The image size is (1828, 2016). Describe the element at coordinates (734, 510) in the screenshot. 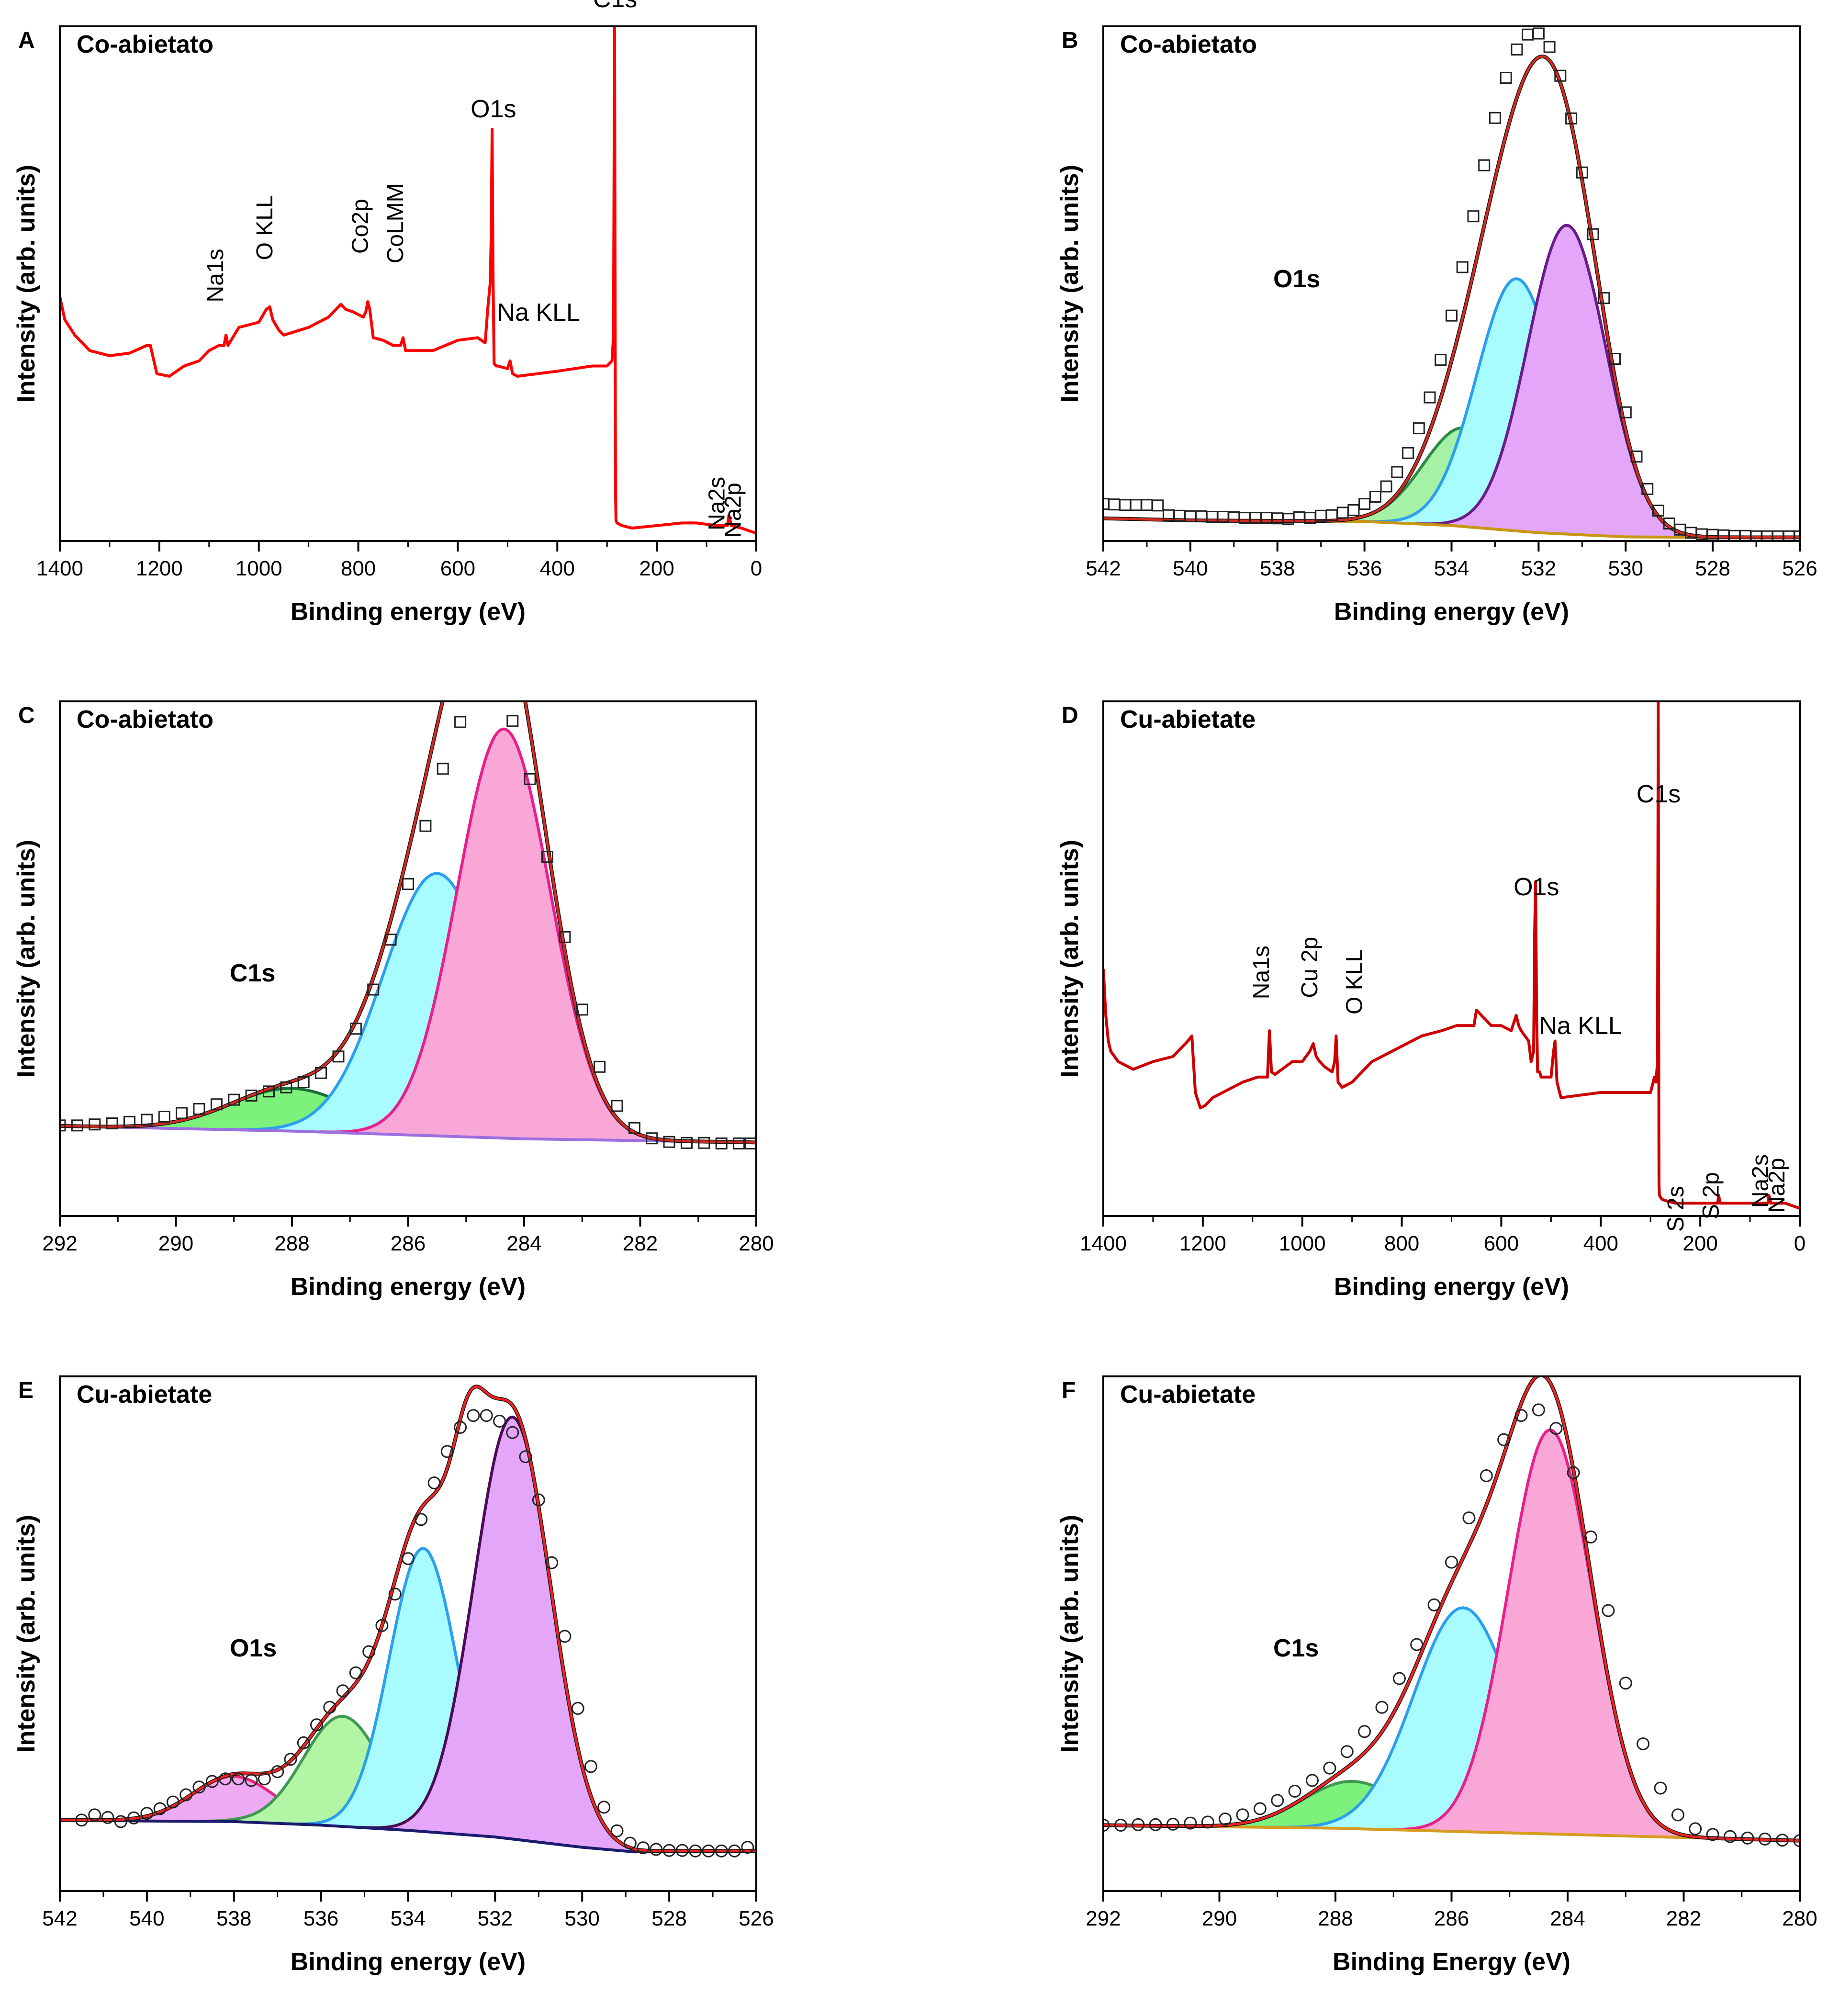

I see `peak-label: Na2p` at that location.